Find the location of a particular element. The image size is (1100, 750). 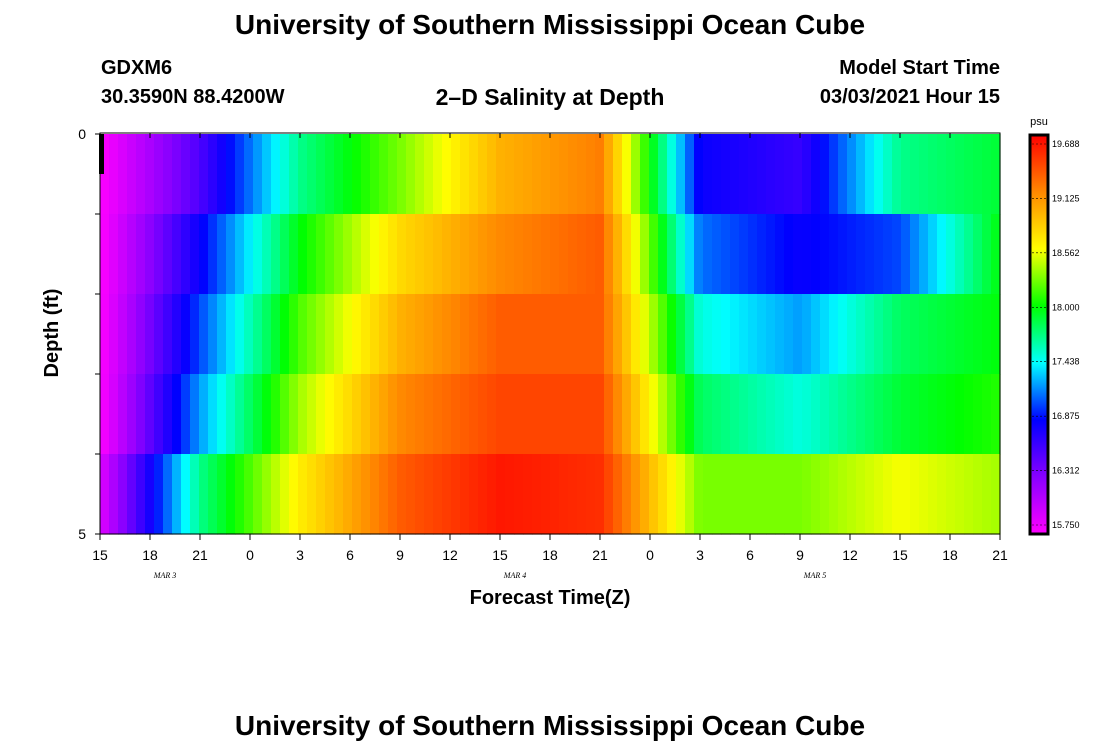

model-start-value: 03/03/2021 Hour 15 is located at coordinates (909, 97).